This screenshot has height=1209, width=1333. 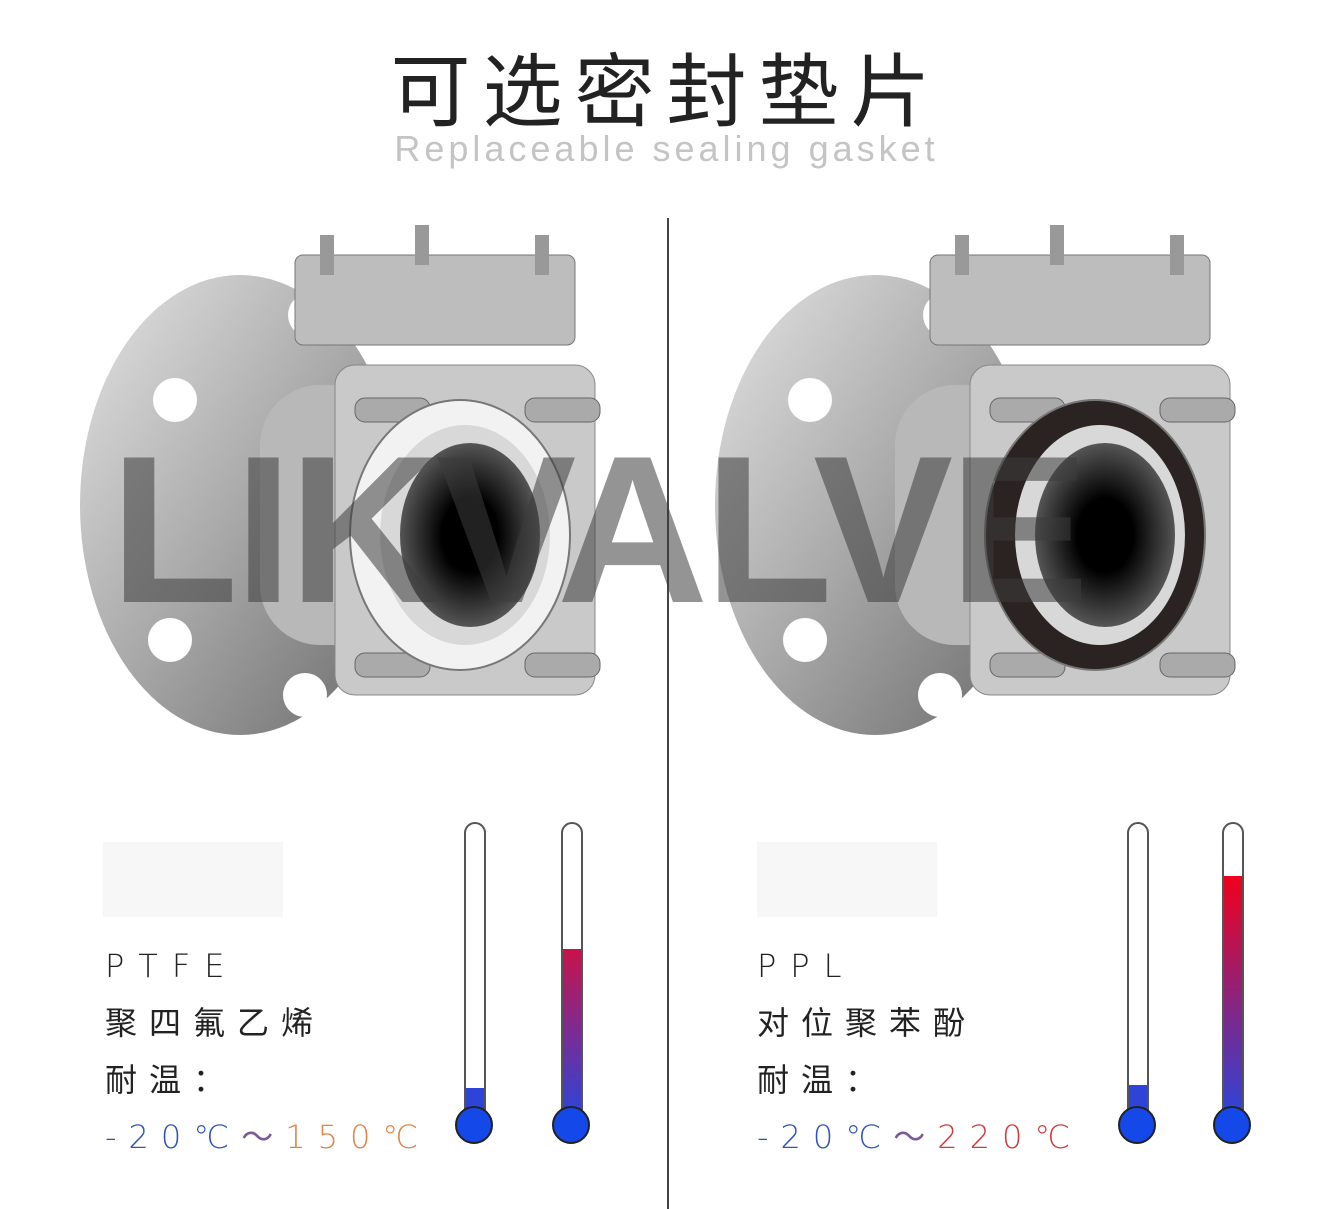 What do you see at coordinates (215, 1023) in the screenshot?
I see `material-name: 聚四氟乙烯` at bounding box center [215, 1023].